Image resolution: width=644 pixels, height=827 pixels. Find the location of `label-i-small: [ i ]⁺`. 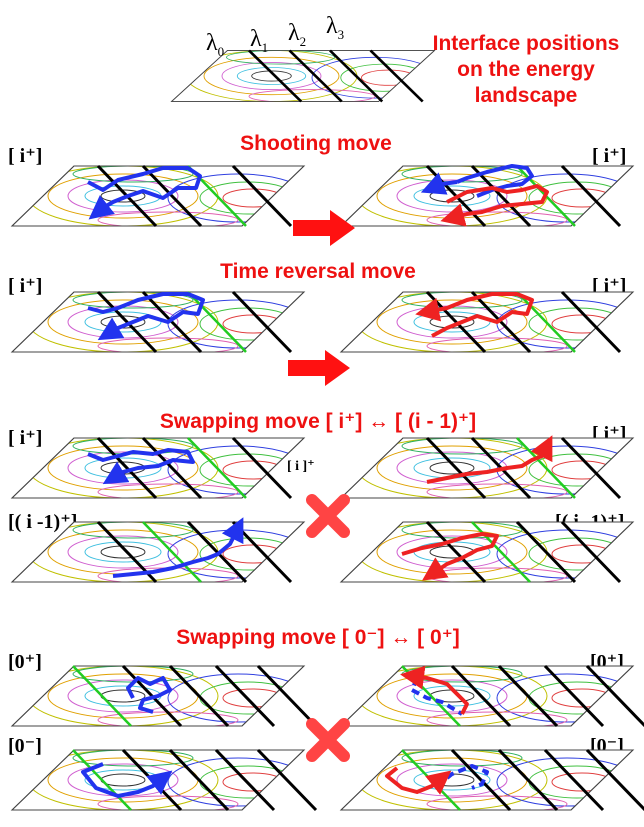

label-i-small: [ i ]⁺ is located at coordinates (301, 466).